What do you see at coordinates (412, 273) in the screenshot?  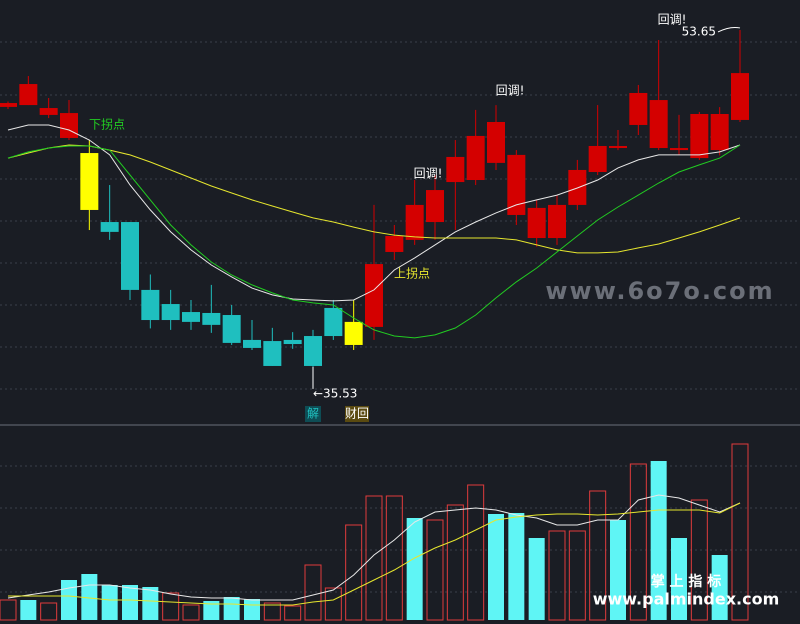 I see `annotation: 上拐点` at bounding box center [412, 273].